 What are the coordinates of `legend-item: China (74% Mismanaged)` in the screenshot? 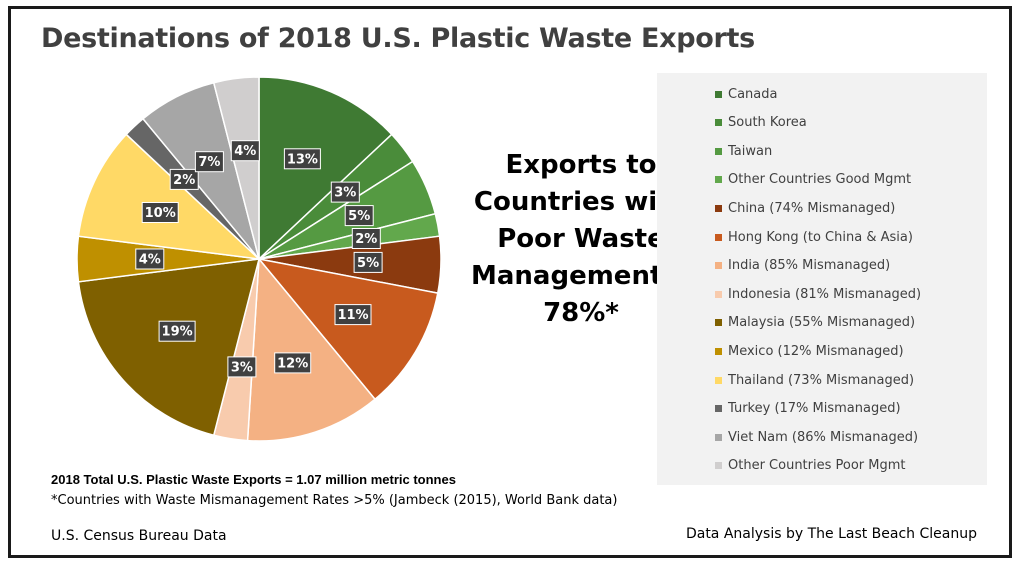 It's located at (805, 208).